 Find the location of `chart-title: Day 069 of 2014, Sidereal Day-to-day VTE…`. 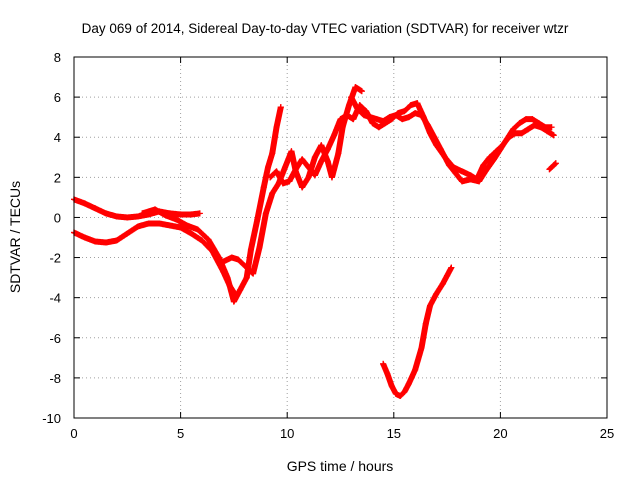

chart-title: Day 069 of 2014, Sidereal Day-to-day VTE… is located at coordinates (325, 28).